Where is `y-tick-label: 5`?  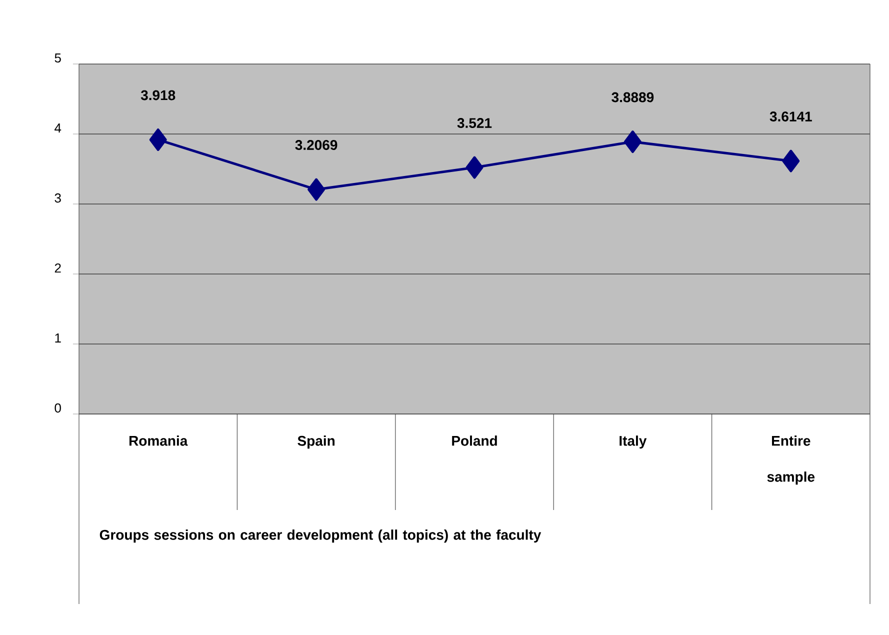 y-tick-label: 5 is located at coordinates (57, 58).